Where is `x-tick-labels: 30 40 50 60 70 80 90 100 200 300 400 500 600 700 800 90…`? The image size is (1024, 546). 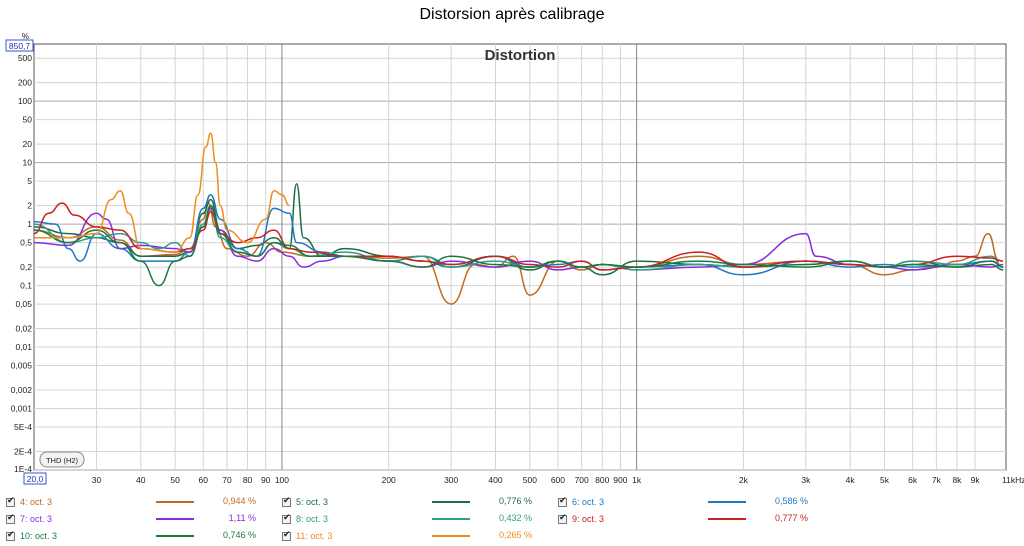 x-tick-labels: 30 40 50 60 70 80 90 100 200 300 400 500 600 700 800 90… is located at coordinates (558, 480).